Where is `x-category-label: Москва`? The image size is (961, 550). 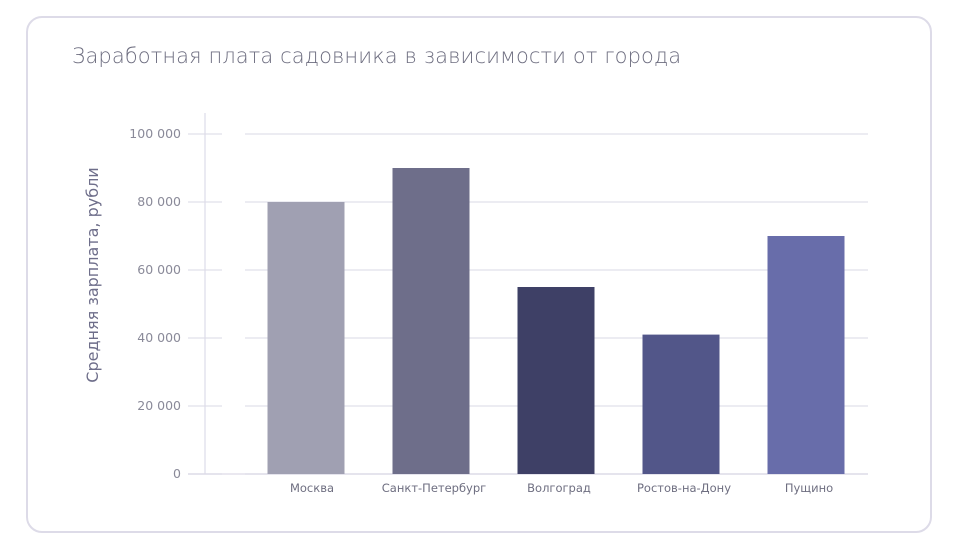 x-category-label: Москва is located at coordinates (312, 488).